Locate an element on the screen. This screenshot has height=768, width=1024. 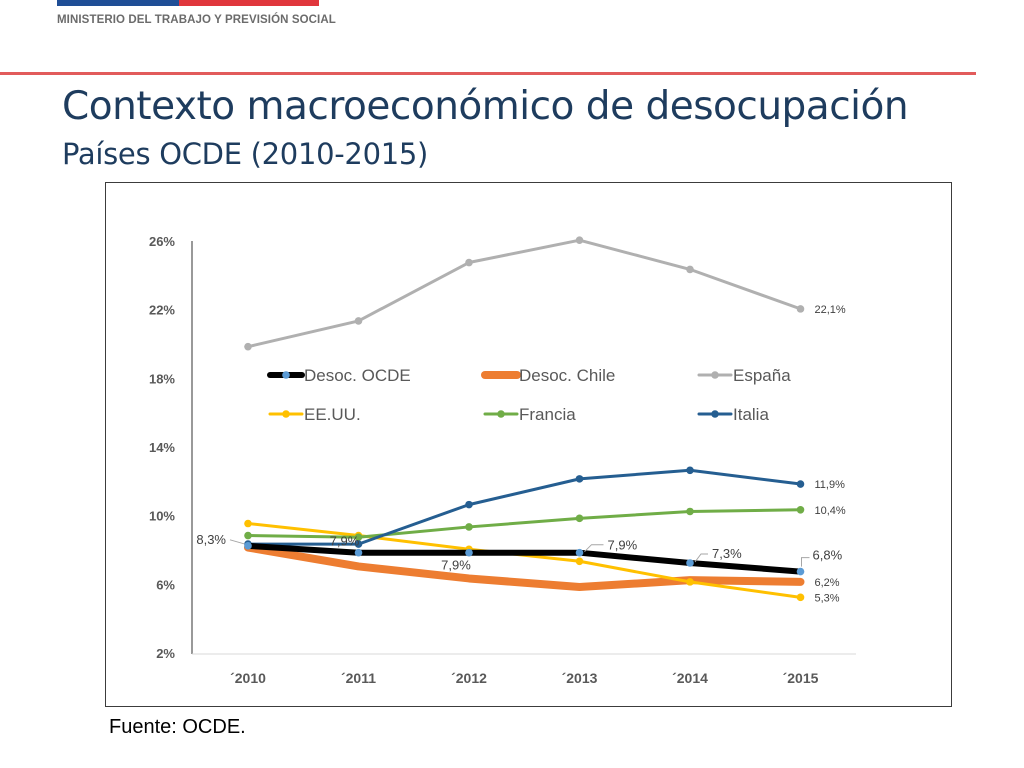
series-line-desoc-chile is located at coordinates (524, 567).